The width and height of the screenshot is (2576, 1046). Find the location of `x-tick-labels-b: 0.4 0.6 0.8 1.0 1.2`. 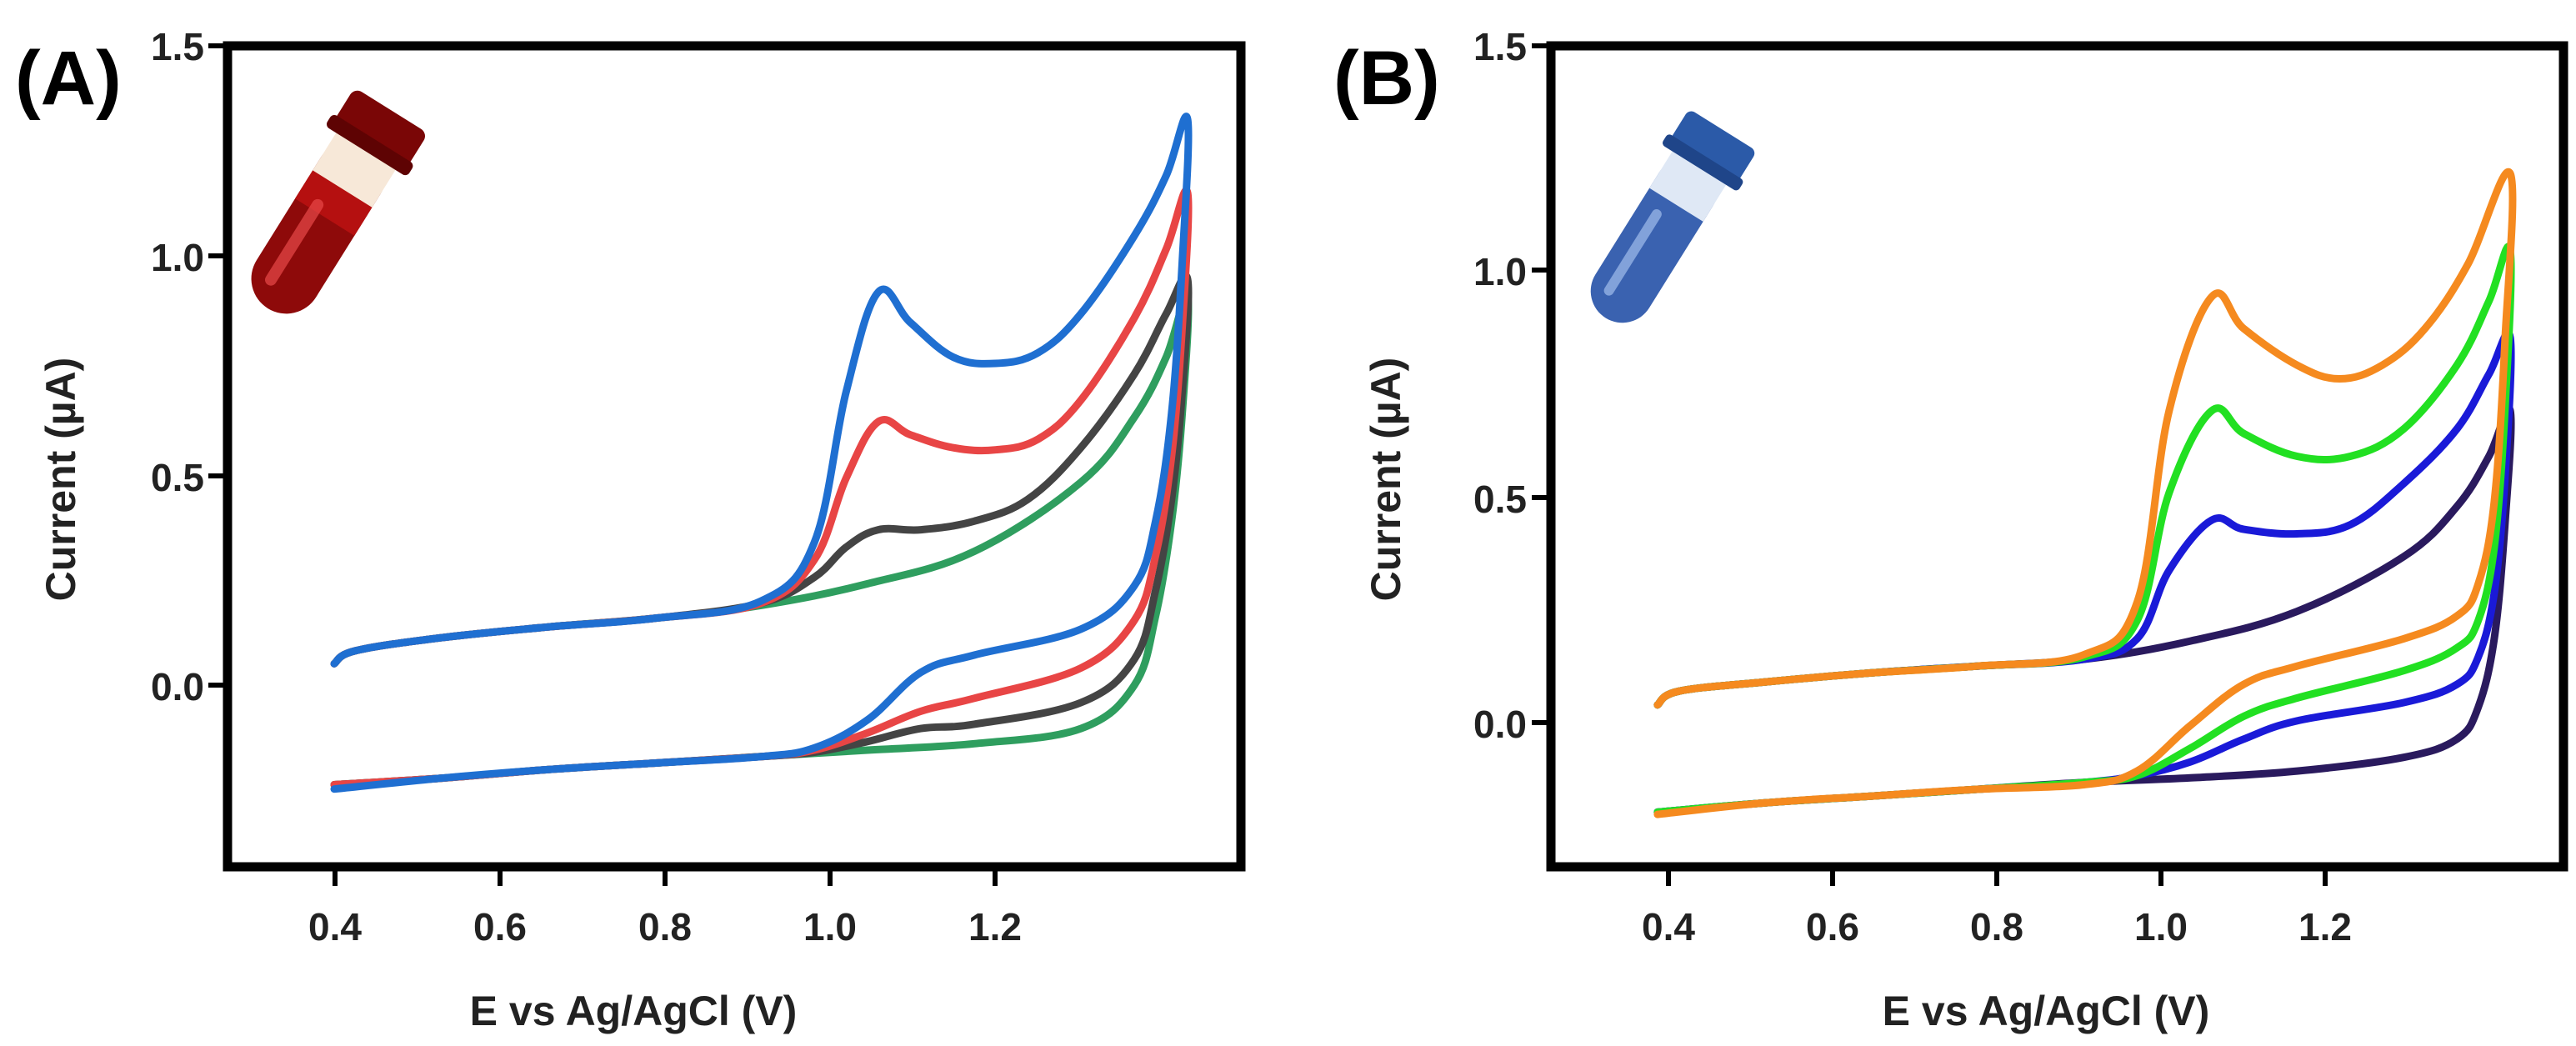

x-tick-labels-b: 0.4 0.6 0.8 1.0 1.2 is located at coordinates (1997, 926).